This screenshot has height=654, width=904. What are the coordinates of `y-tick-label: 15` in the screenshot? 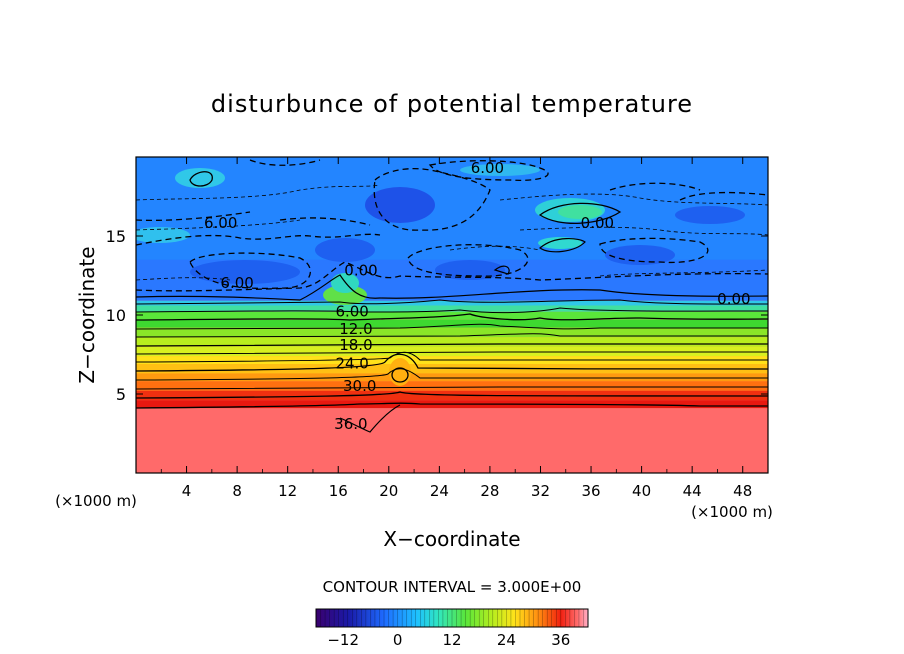 It's located at (116, 236).